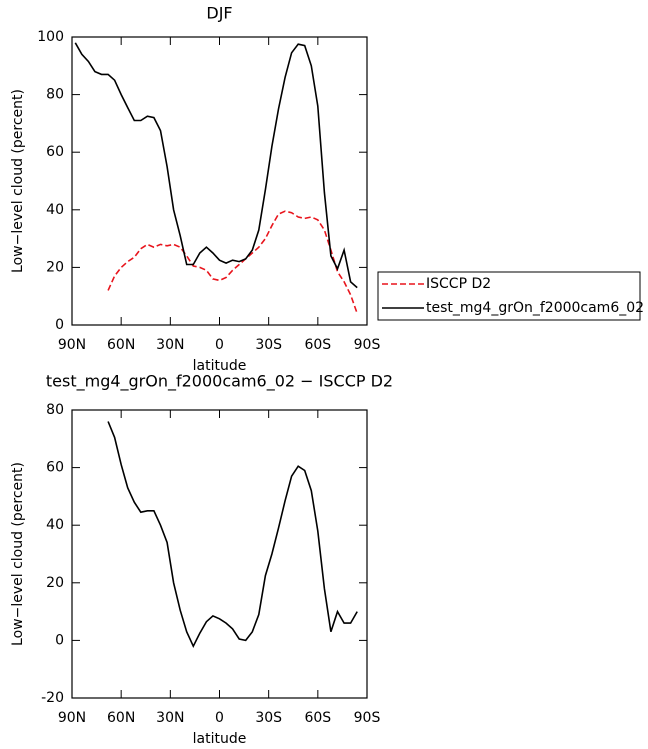 This screenshot has width=648, height=749. What do you see at coordinates (219, 382) in the screenshot?
I see `chart-title: test_mg4_grOn_f2000cam6_02 − ISCCP D2` at bounding box center [219, 382].